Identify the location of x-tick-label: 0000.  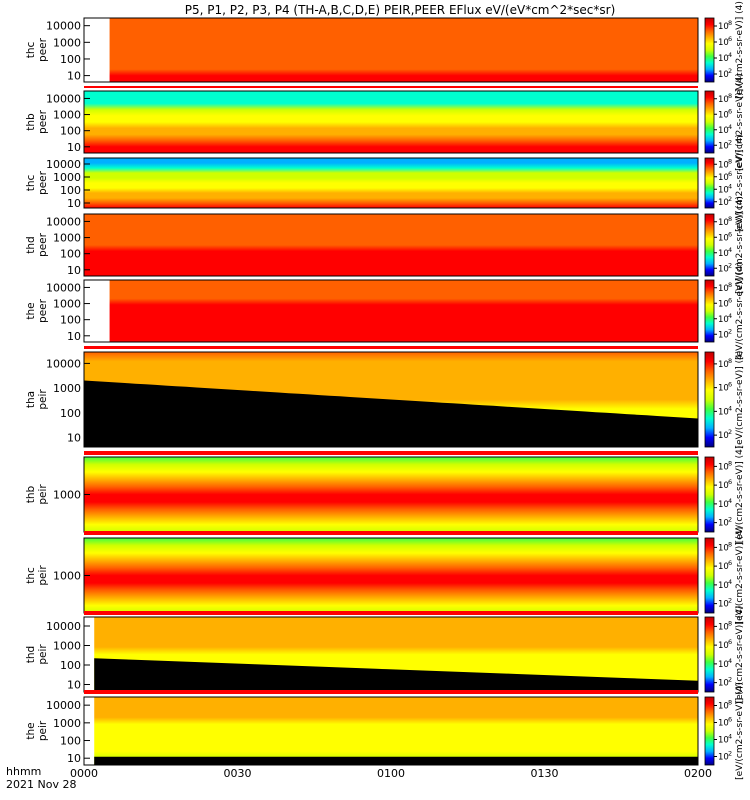
(84, 773).